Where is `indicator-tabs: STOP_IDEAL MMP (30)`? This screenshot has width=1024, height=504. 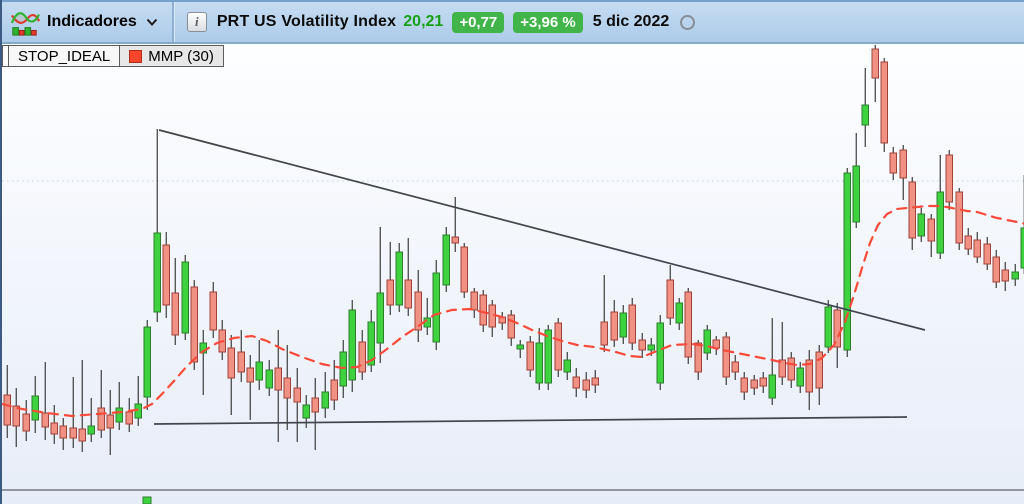 indicator-tabs: STOP_IDEAL MMP (30) is located at coordinates (113, 56).